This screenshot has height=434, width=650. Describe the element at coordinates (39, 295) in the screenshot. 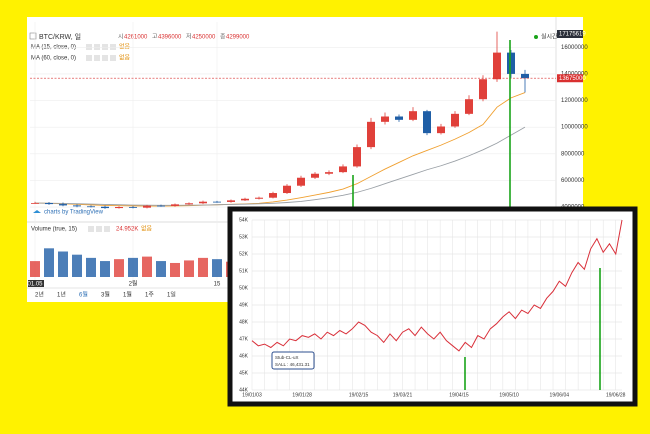

I see `range-button: 2년` at that location.